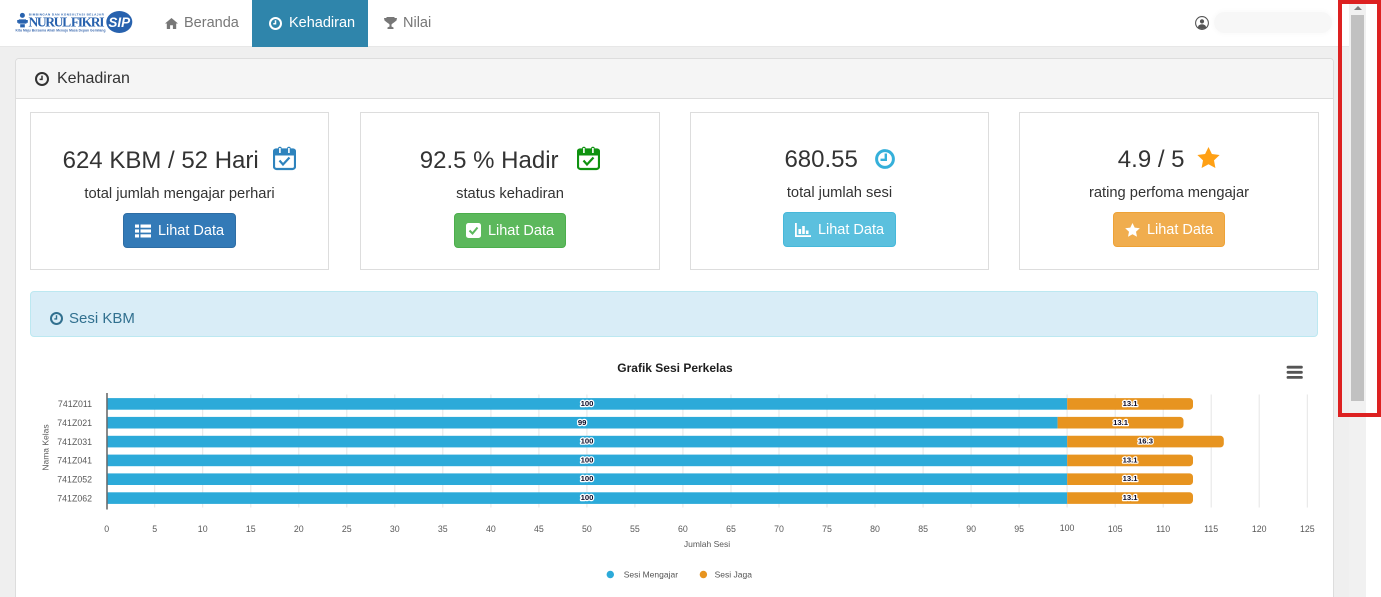 This screenshot has height=597, width=1381. I want to click on svg-text: 115, so click(1211, 529).